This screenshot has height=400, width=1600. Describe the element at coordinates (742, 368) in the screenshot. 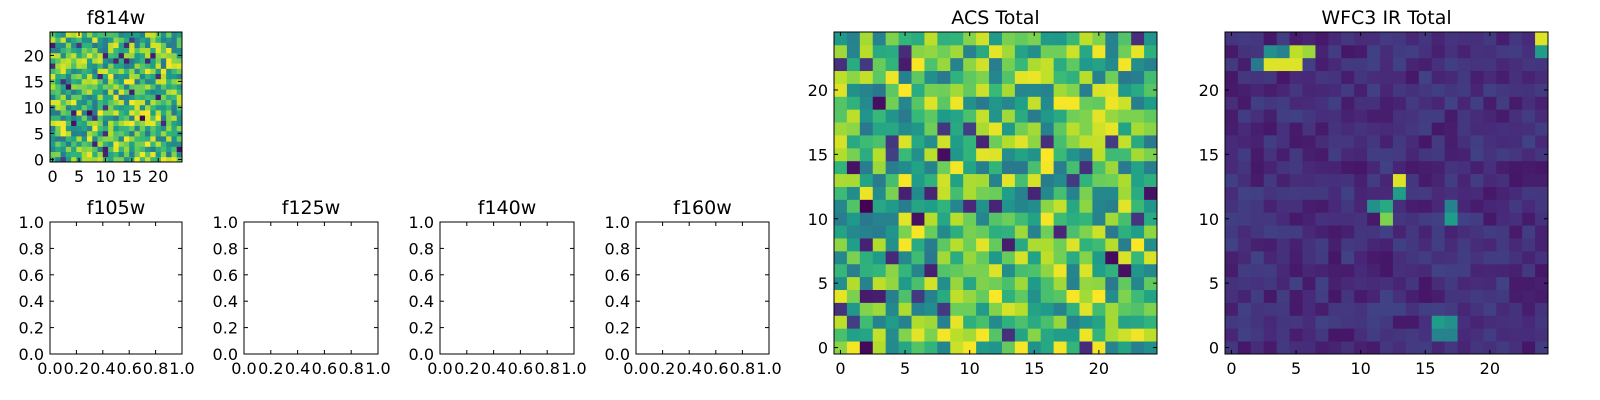

I see `x-tick-label: 0.8` at that location.